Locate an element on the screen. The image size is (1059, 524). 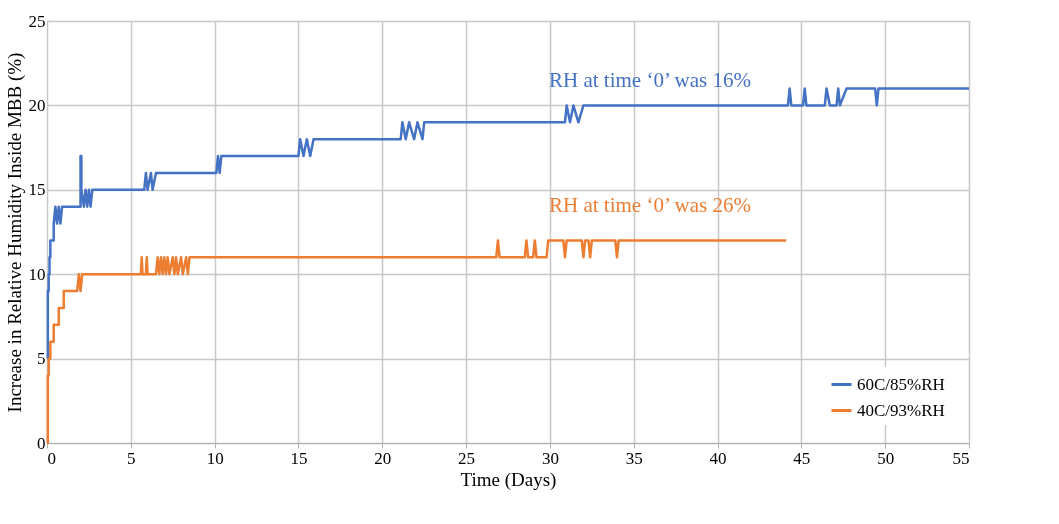
y-tick-label: 0 is located at coordinates (41, 443).